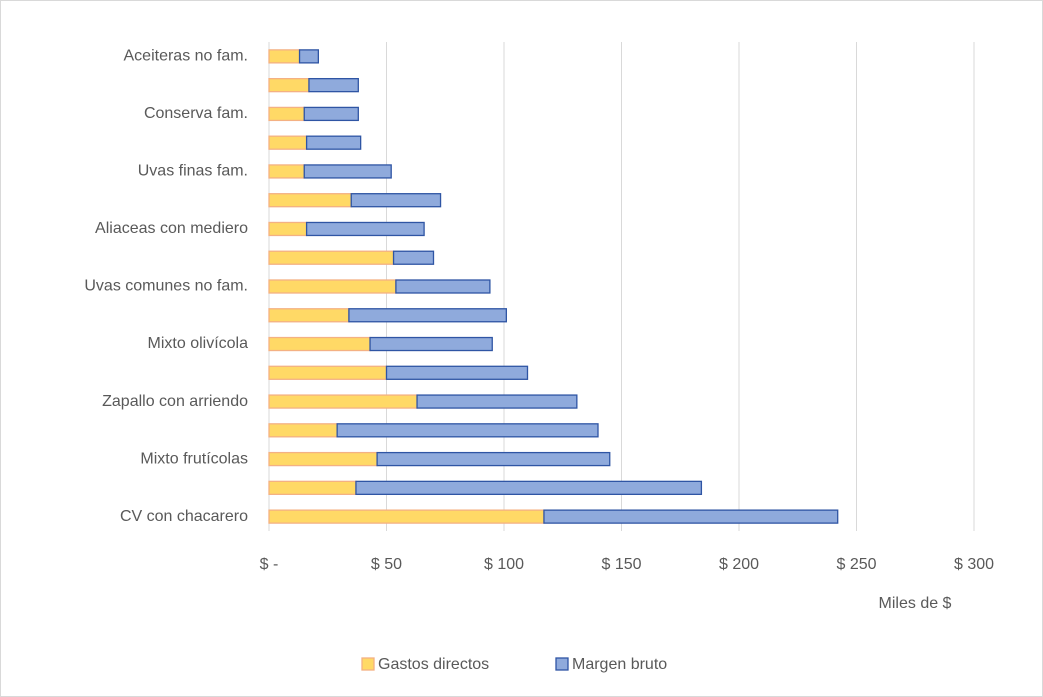 The image size is (1043, 697). What do you see at coordinates (739, 564) in the screenshot?
I see `x-tick-label: $ 200` at bounding box center [739, 564].